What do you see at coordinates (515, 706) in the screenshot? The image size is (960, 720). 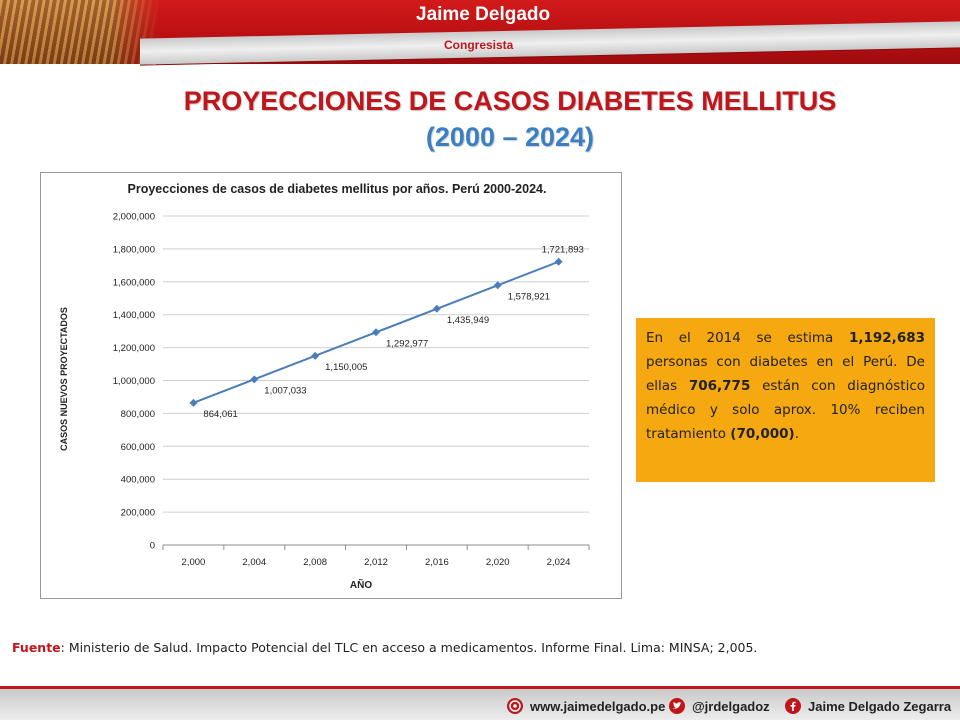 I see `globe-icon` at bounding box center [515, 706].